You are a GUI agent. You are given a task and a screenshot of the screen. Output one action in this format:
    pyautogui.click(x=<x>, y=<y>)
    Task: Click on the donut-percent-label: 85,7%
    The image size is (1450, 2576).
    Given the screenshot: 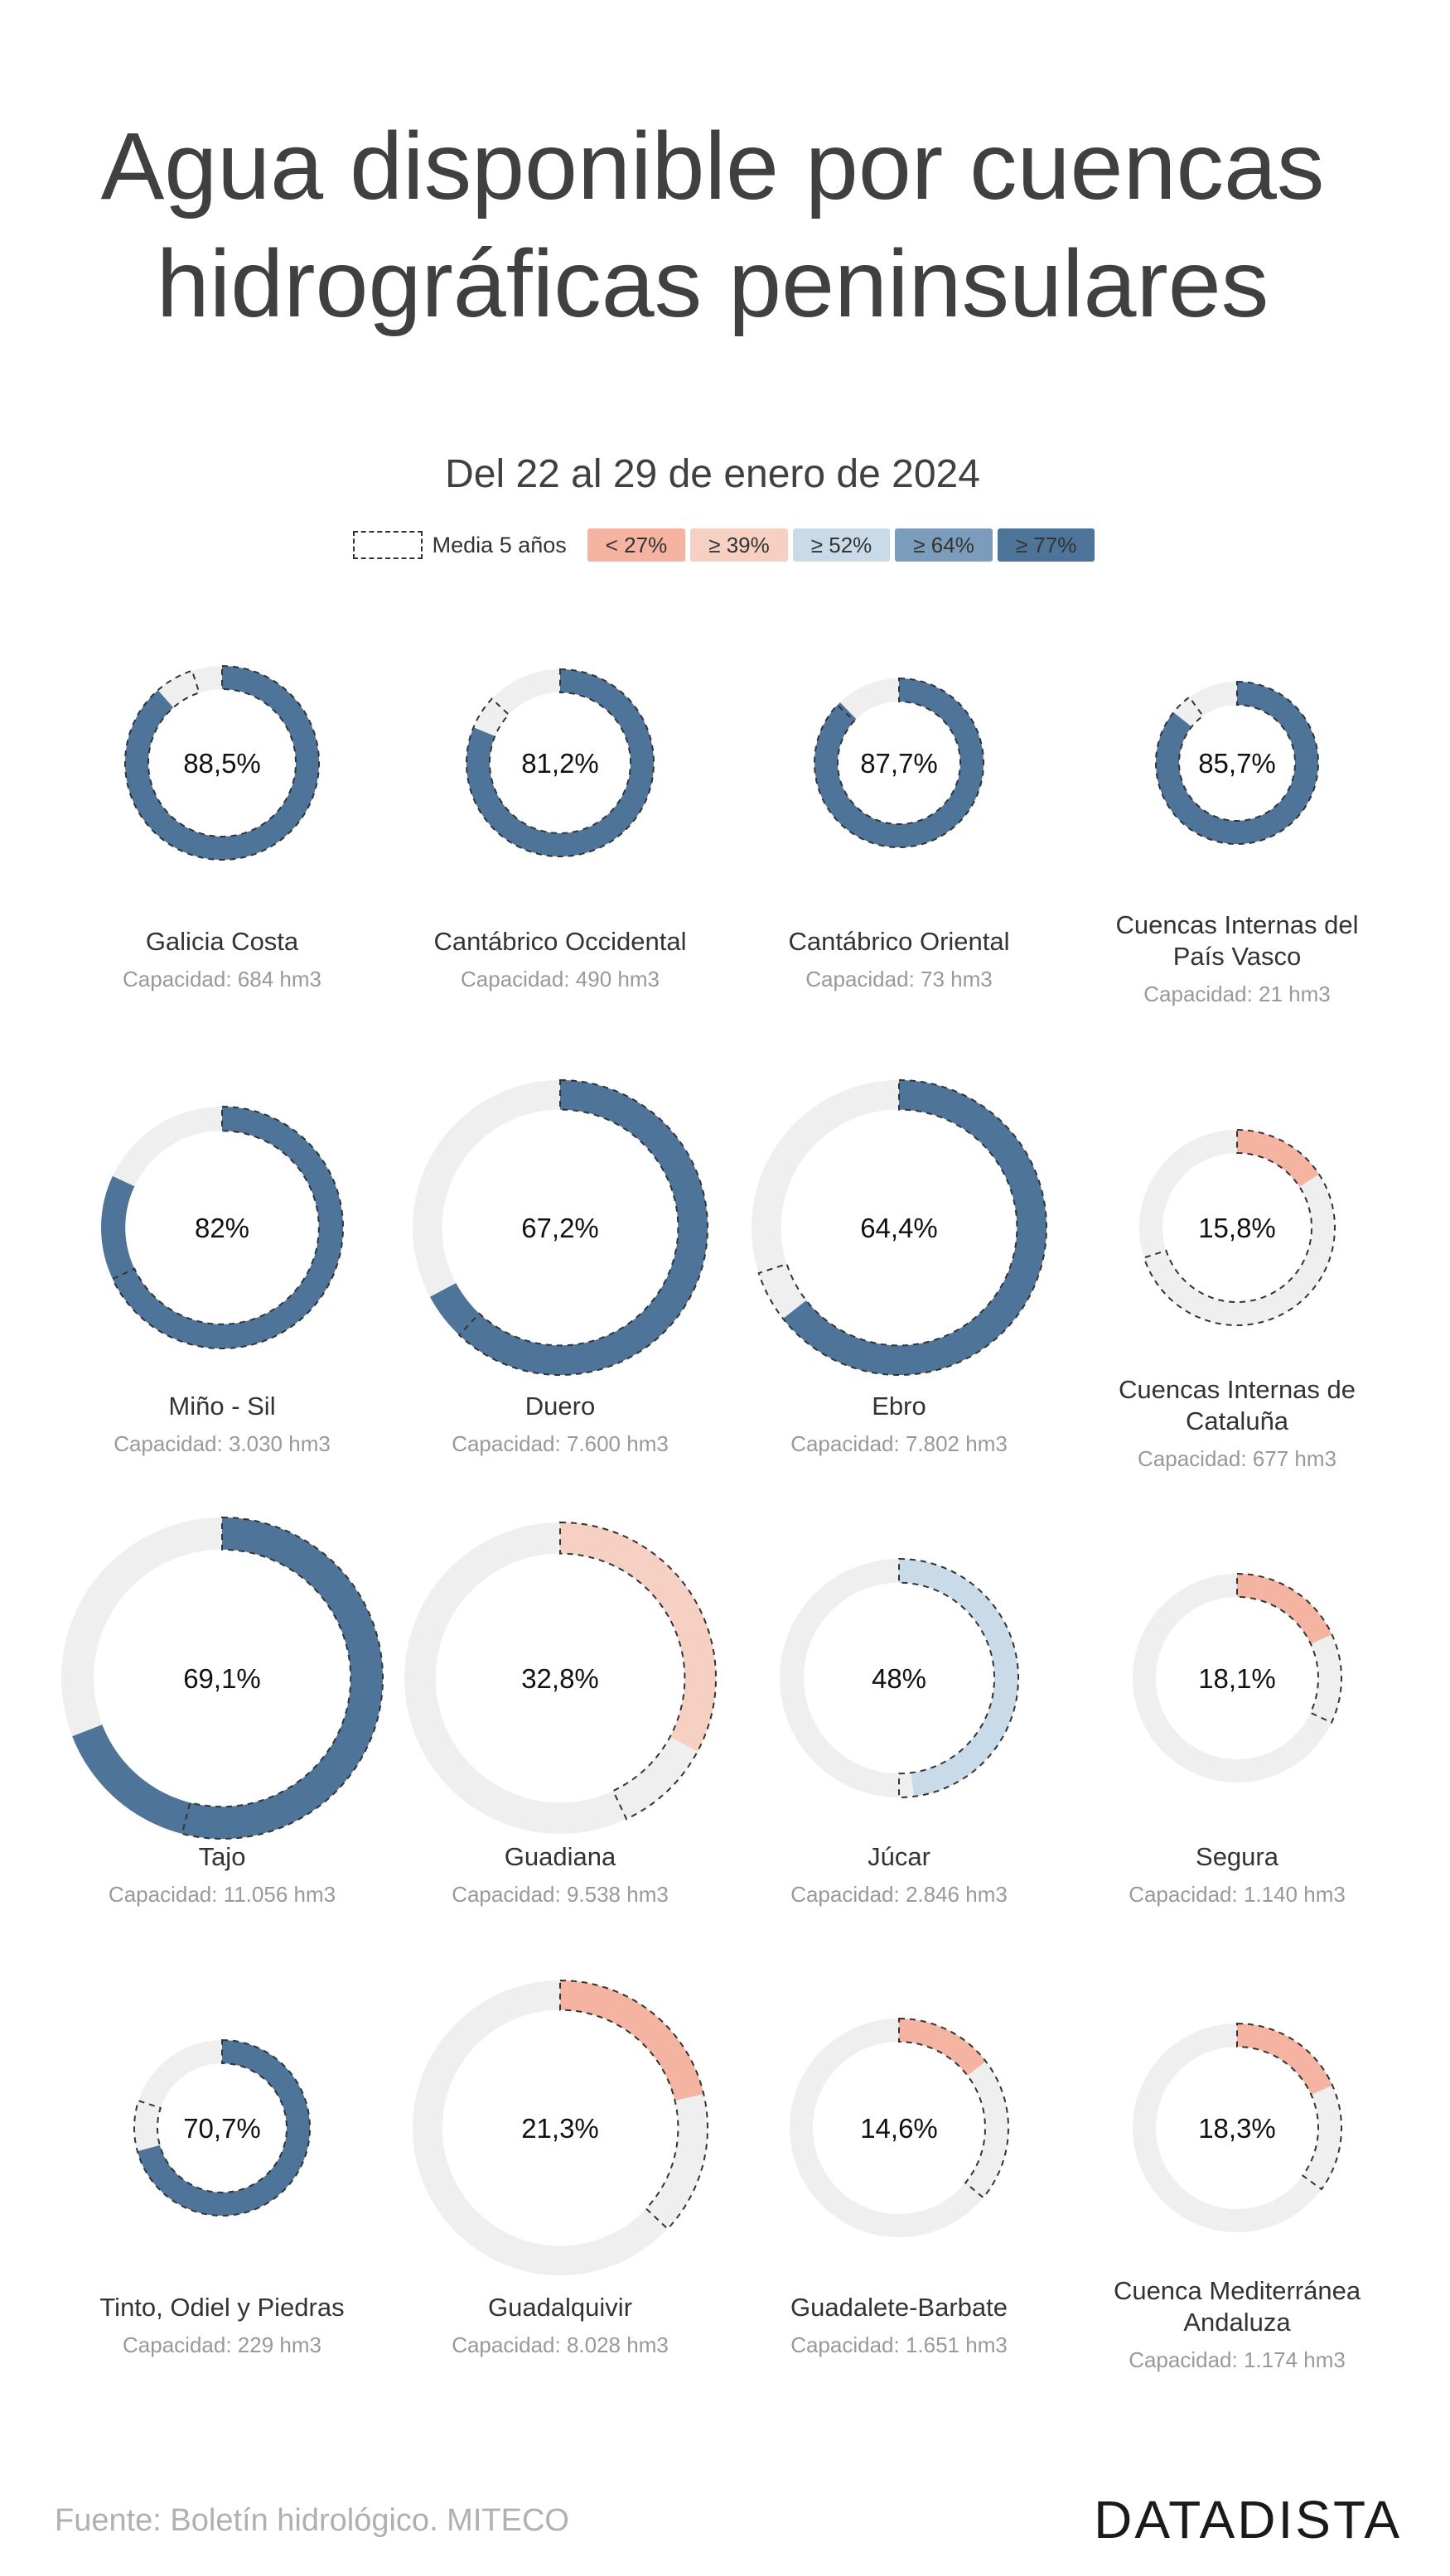 What is the action you would take?
    pyautogui.click(x=1237, y=764)
    